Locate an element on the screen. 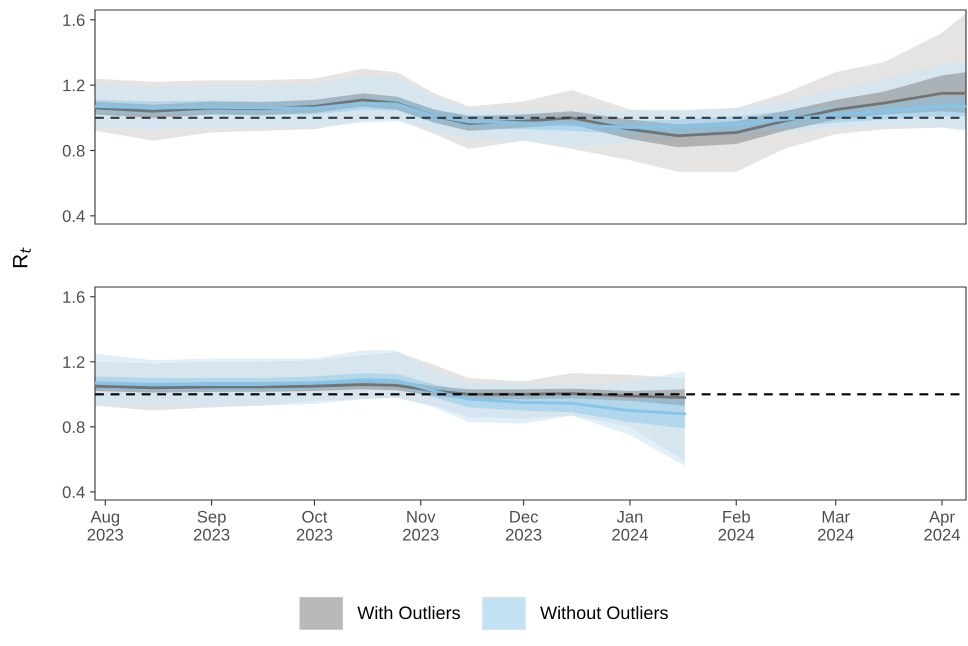  legend-label: Without Outliers is located at coordinates (604, 613).